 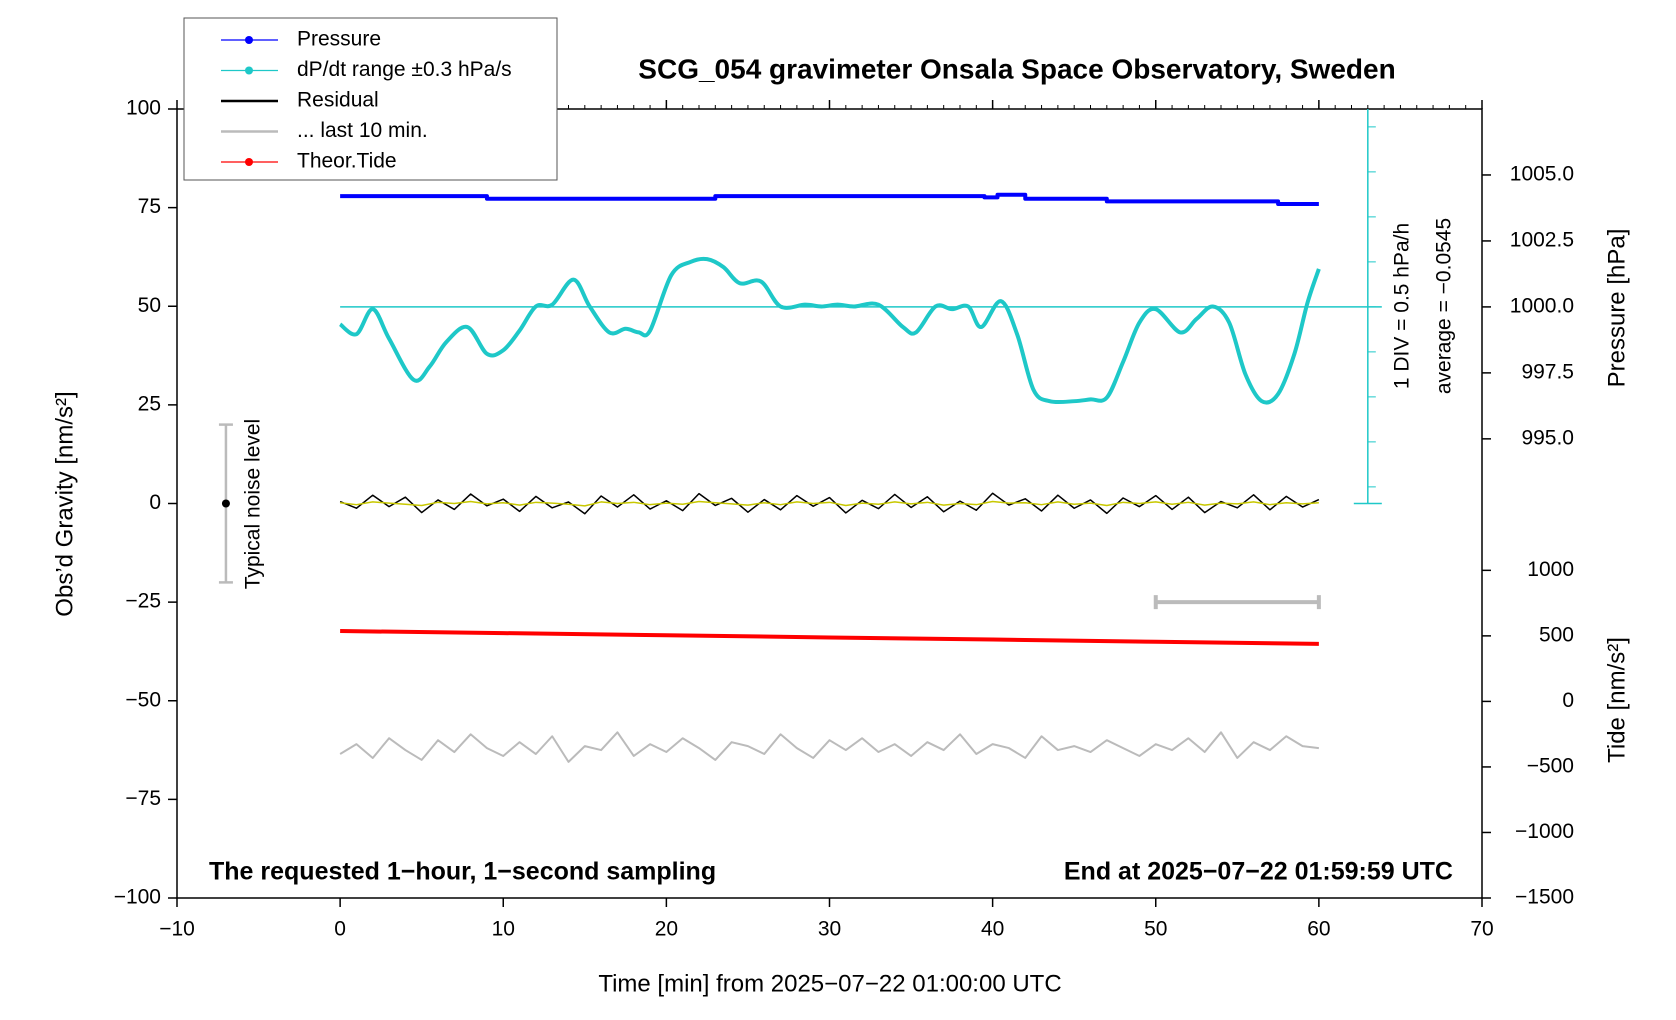 What do you see at coordinates (1544, 831) in the screenshot?
I see `y3-tick-label: −1000` at bounding box center [1544, 831].